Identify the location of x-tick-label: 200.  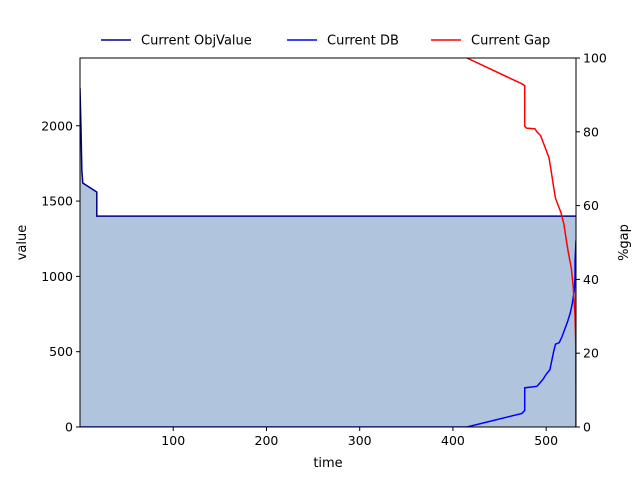
(267, 440).